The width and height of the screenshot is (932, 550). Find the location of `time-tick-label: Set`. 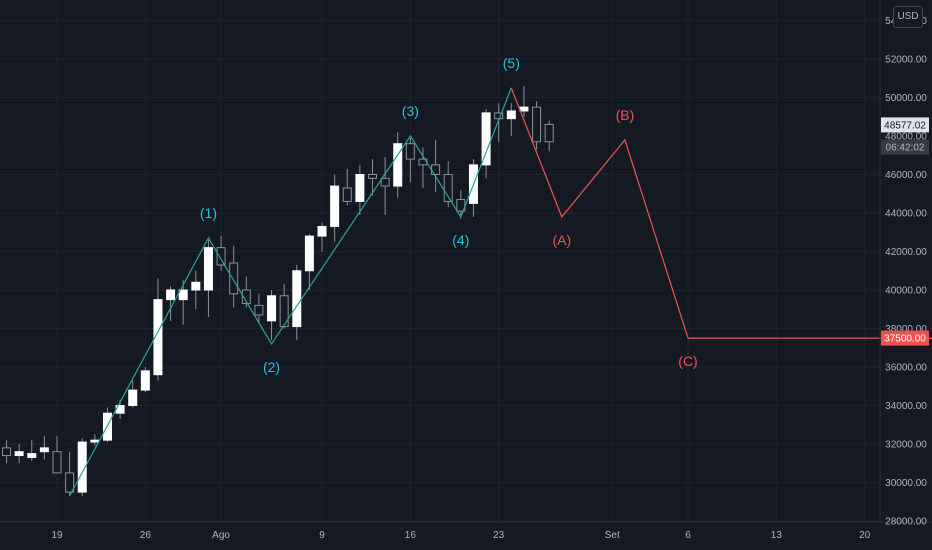

time-tick-label: Set is located at coordinates (612, 535).